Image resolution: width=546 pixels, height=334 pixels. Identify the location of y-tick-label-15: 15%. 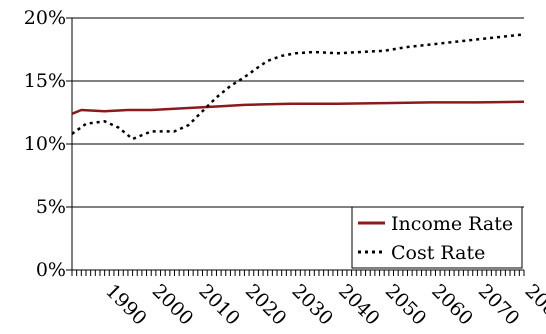
(45, 81).